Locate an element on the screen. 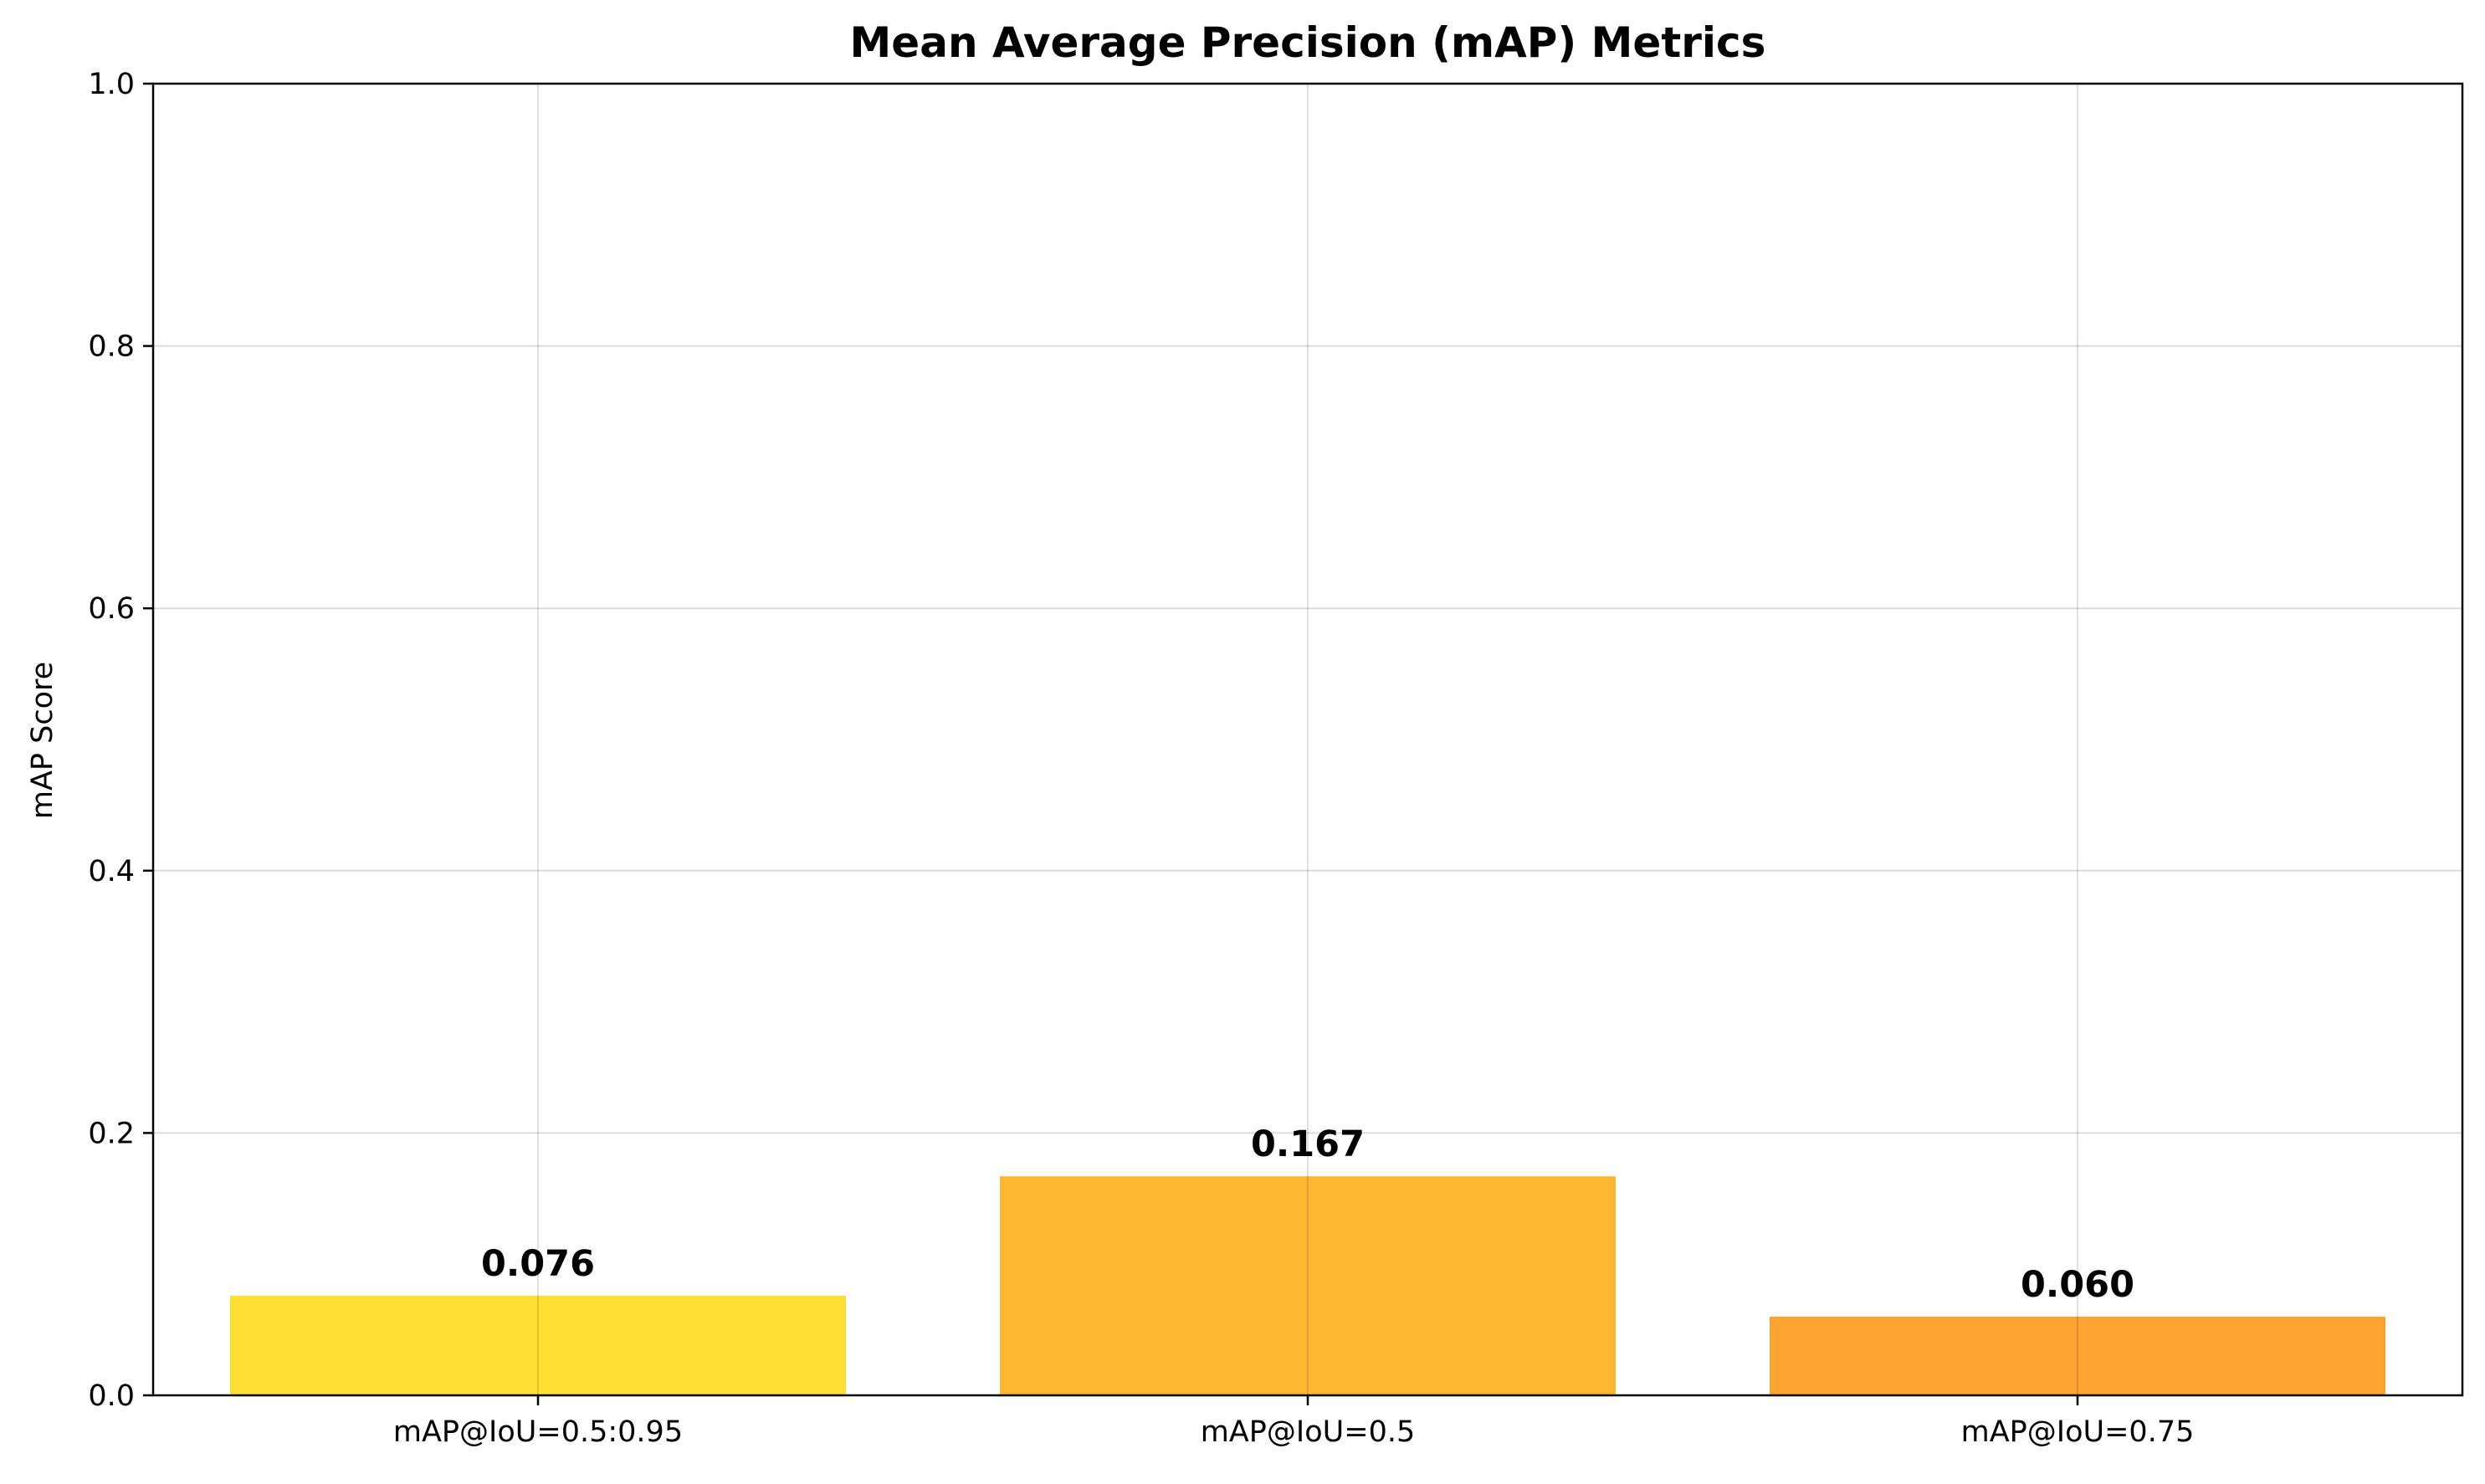 This screenshot has height=1484, width=2485. y-axis-label: mAP Score is located at coordinates (42, 740).